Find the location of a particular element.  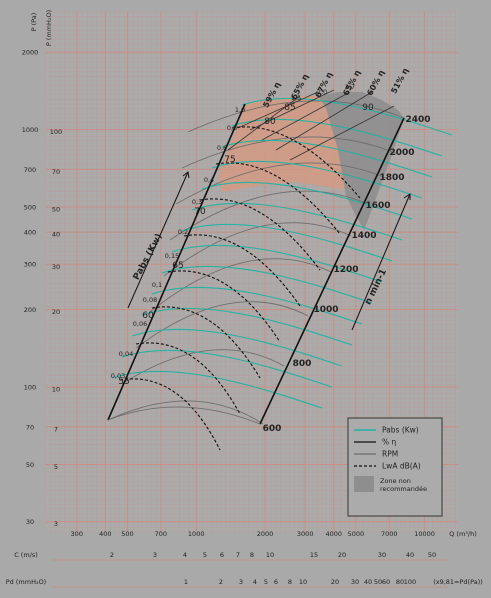

rpm-axis-arrow is located at coordinates (381, 262).